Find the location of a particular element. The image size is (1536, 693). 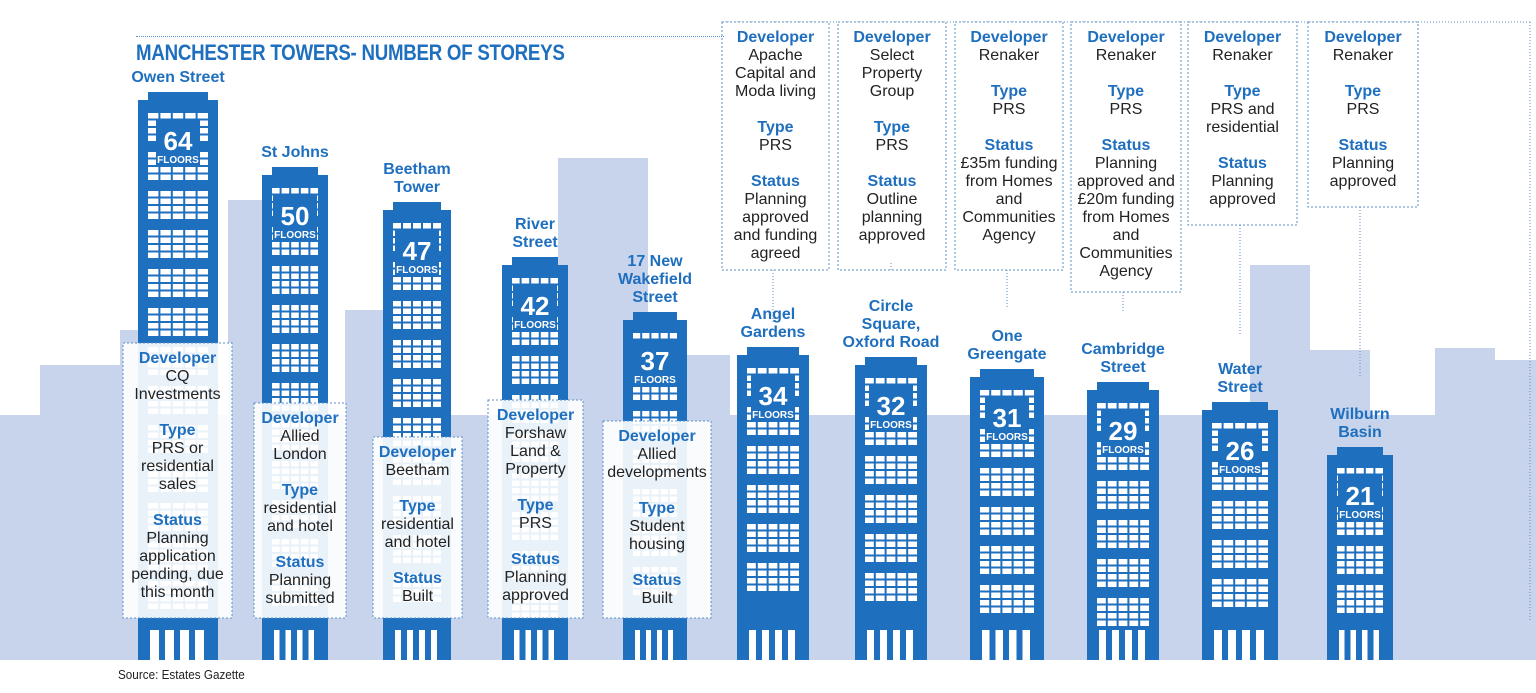

source-note: Source: Estates Gazette is located at coordinates (181, 674).